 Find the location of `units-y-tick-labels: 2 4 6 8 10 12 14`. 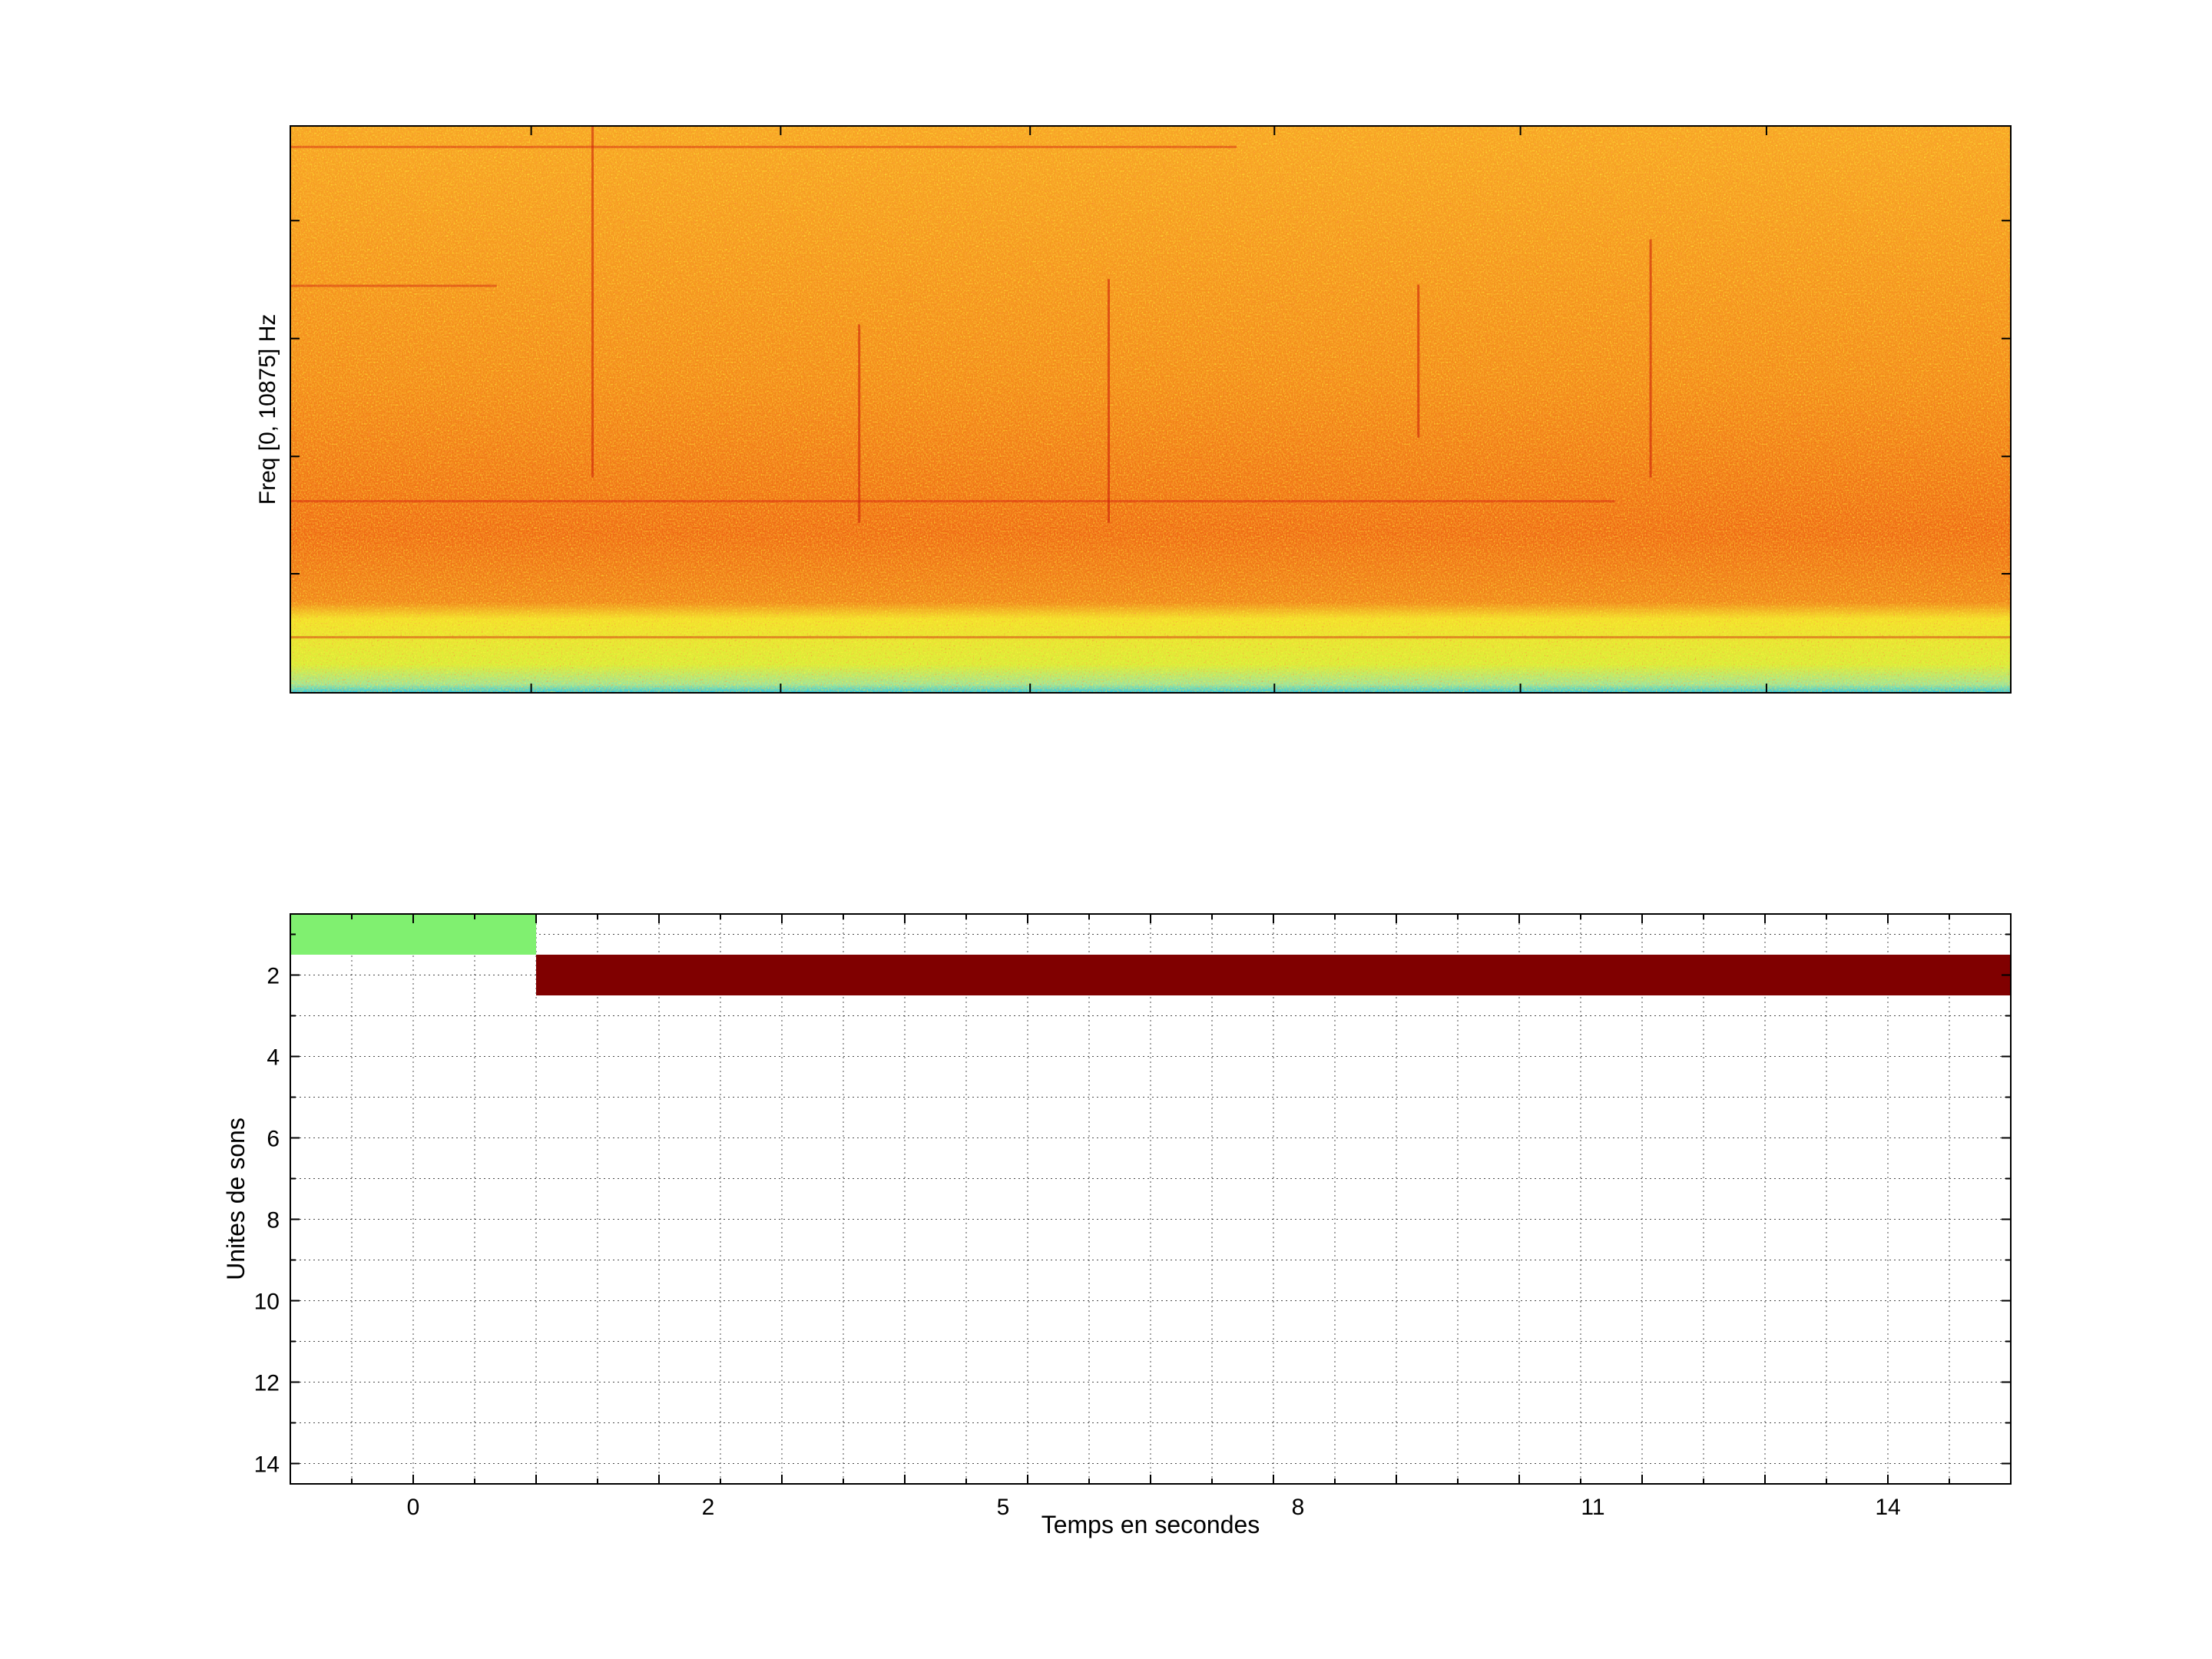

units-y-tick-labels: 2 4 6 8 10 12 14 is located at coordinates (267, 1221).